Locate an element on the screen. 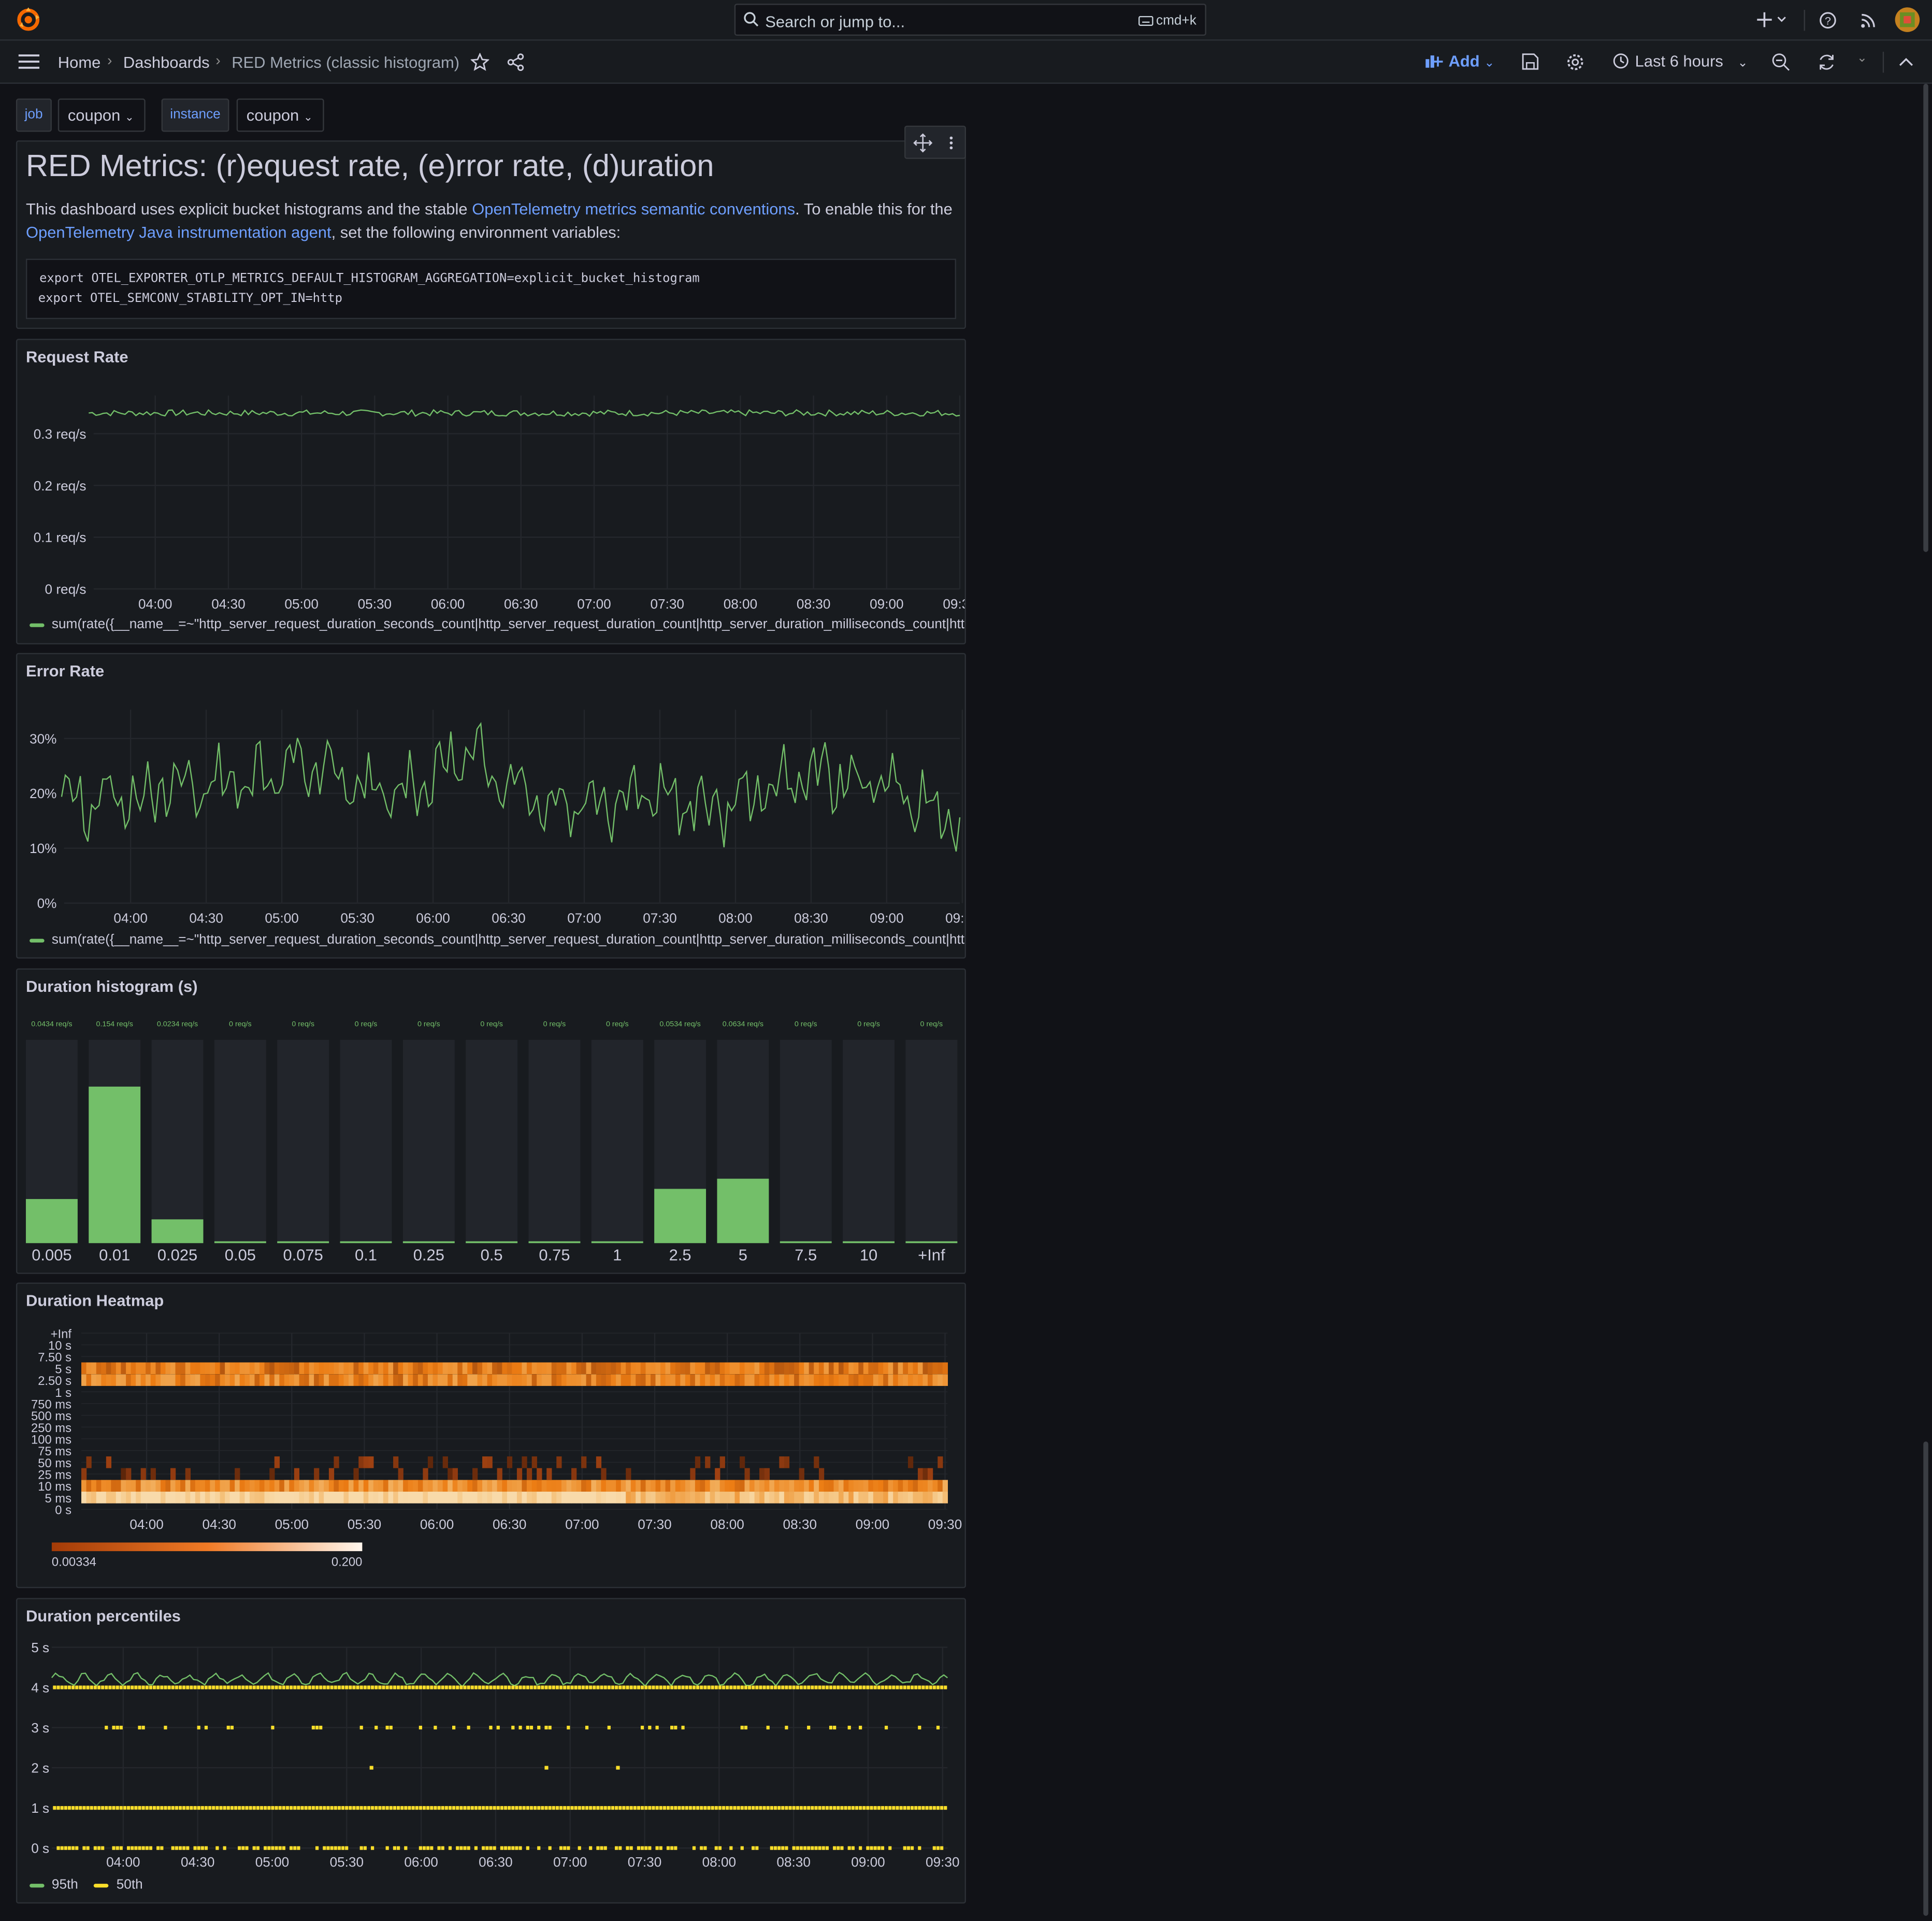 The image size is (1932, 1921). grafana-logo-icon is located at coordinates (28, 19).